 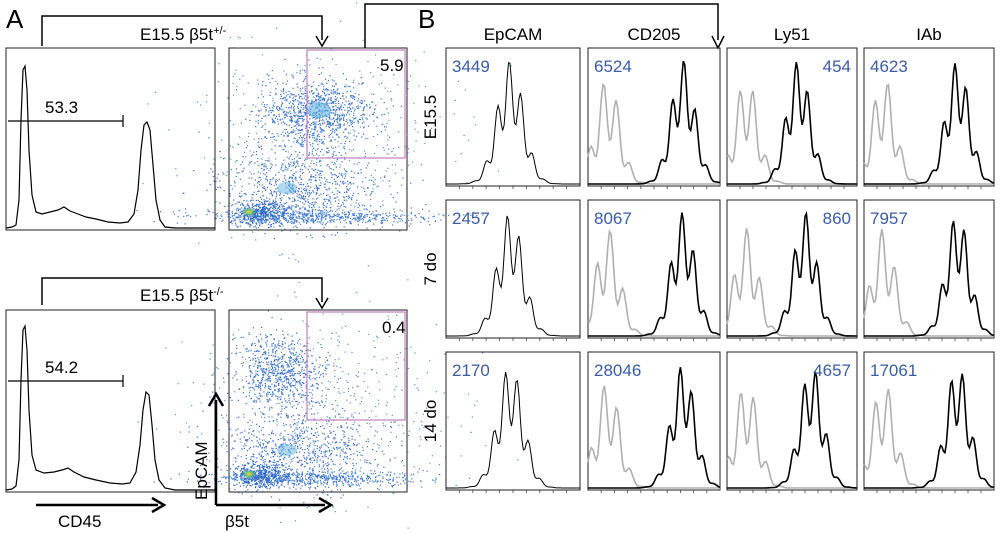 I want to click on b-column-header: EpCAM, so click(x=513, y=34).